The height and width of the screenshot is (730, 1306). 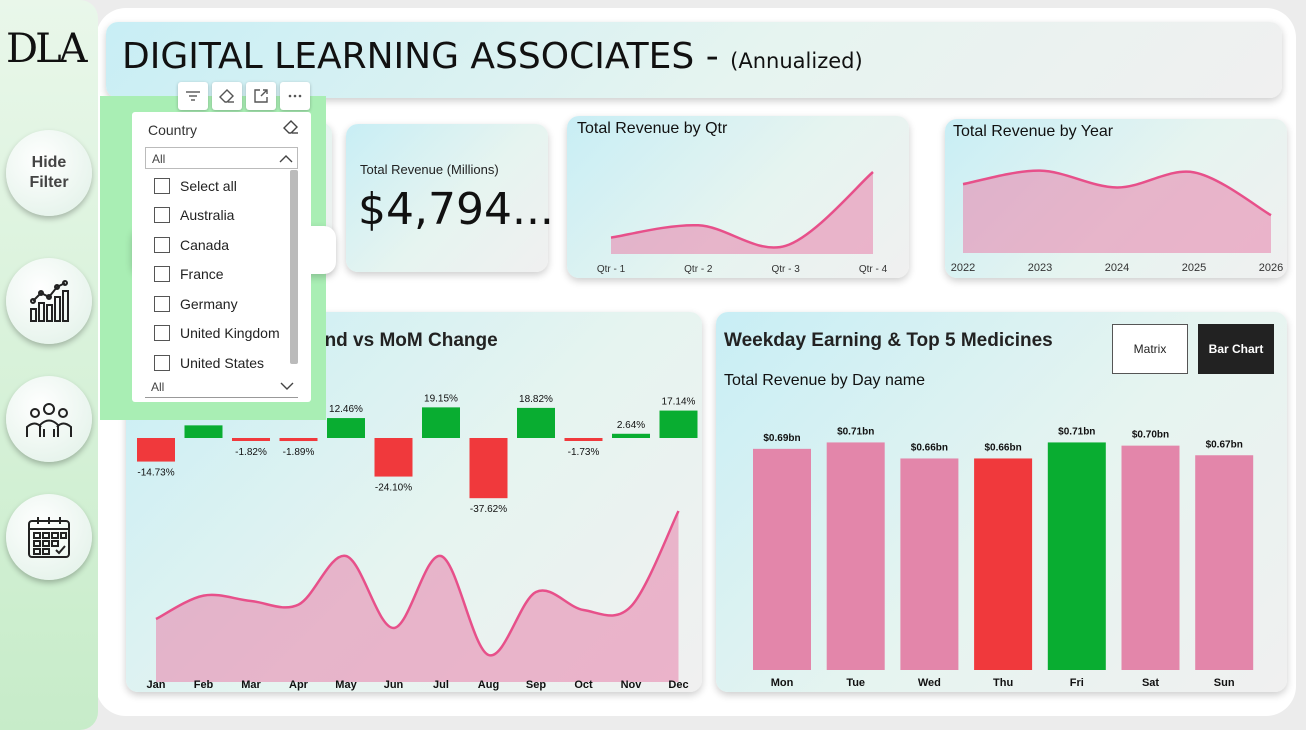 What do you see at coordinates (155, 473) in the screenshot?
I see `mom-data-label: -14.73%` at bounding box center [155, 473].